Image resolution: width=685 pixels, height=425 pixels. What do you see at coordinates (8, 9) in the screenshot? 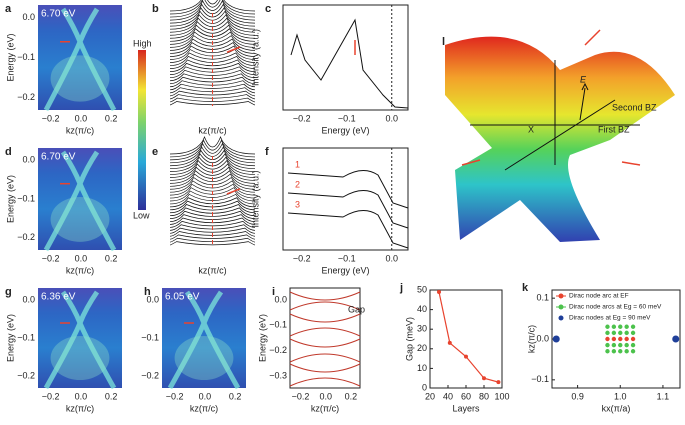
I see `panel-letter: a` at bounding box center [8, 9].